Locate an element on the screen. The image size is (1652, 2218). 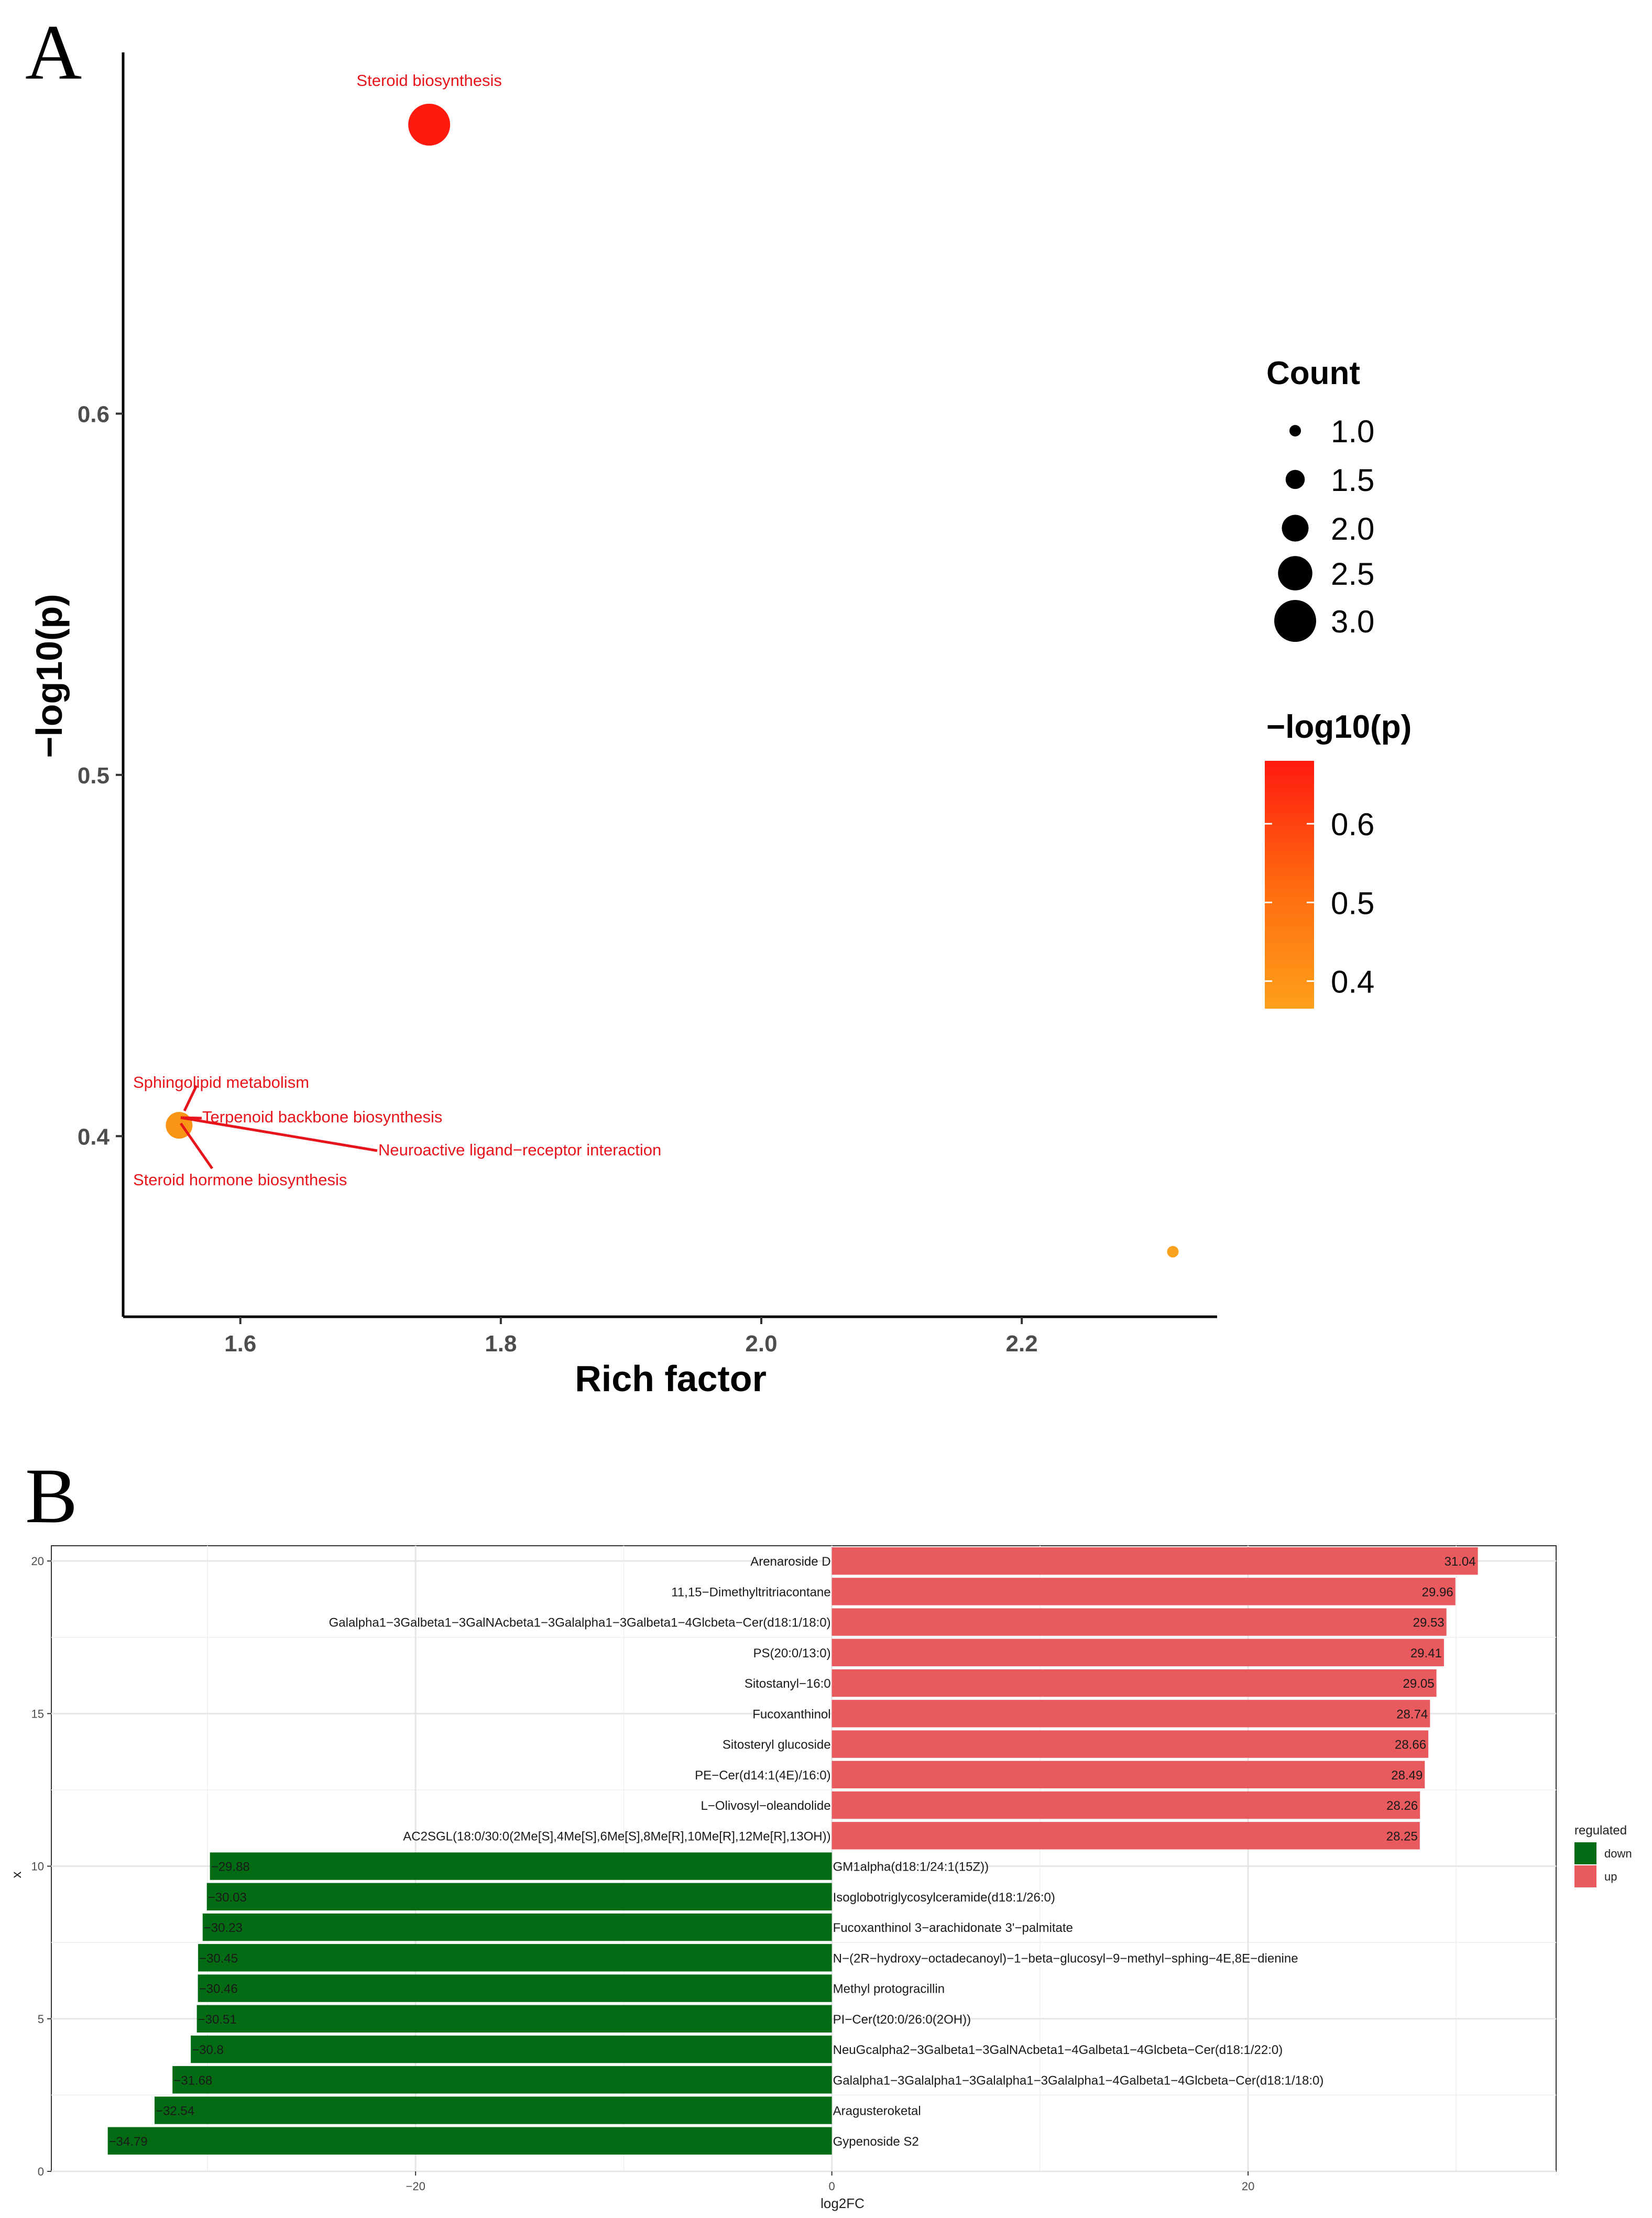
panel-a-y-tick-label: 0.6 is located at coordinates (94, 414).